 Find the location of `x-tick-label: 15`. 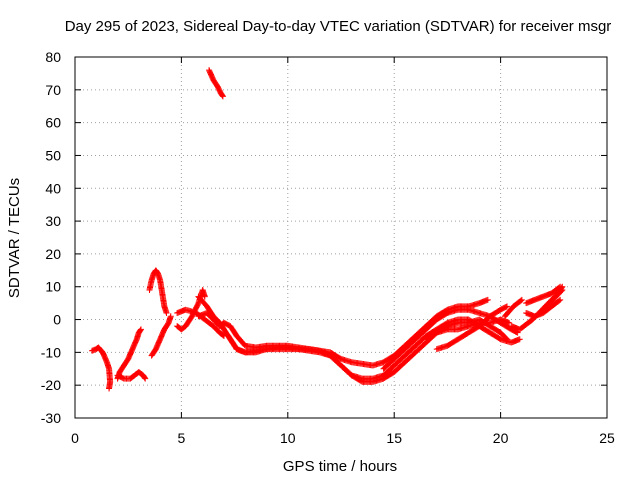

x-tick-label: 15 is located at coordinates (394, 438).